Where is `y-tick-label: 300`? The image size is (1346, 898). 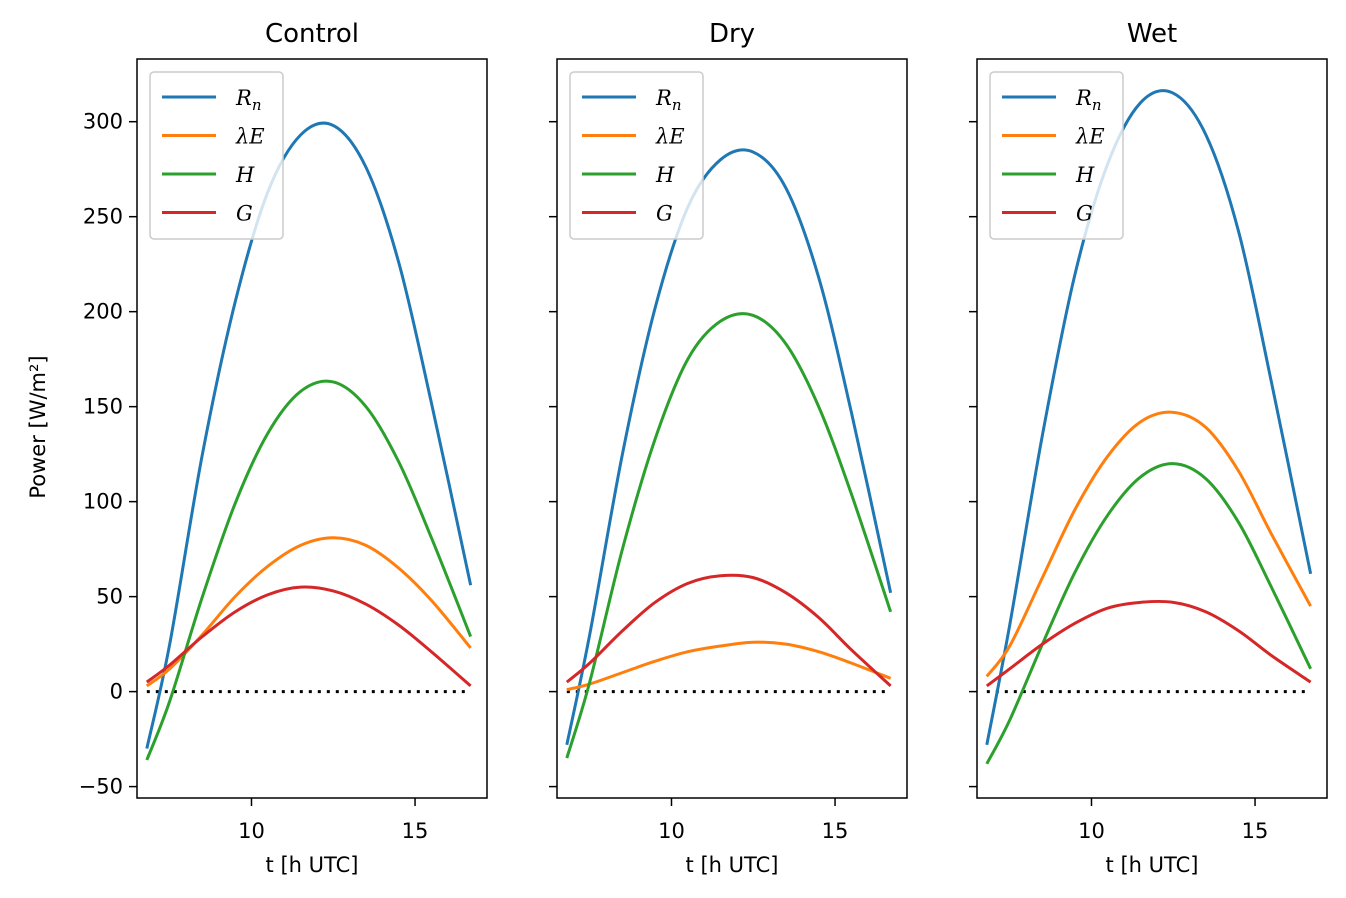 y-tick-label: 300 is located at coordinates (103, 122).